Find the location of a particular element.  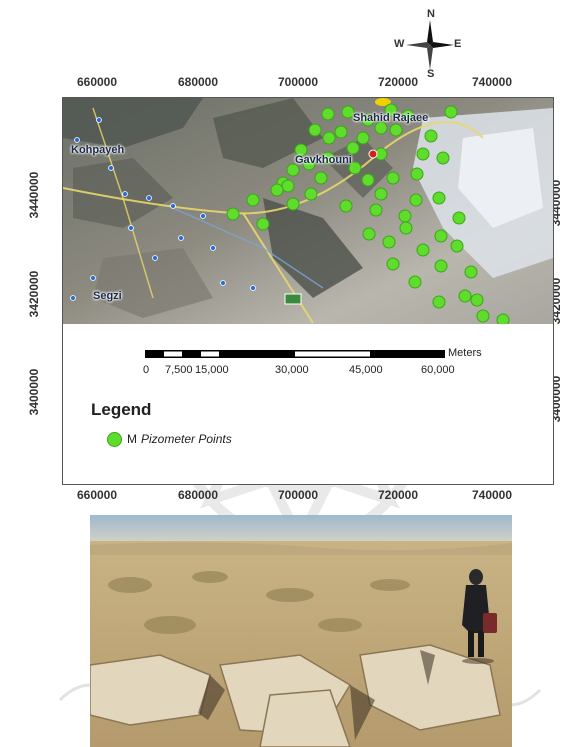

x-tick-top-5: 740000 is located at coordinates (492, 82).